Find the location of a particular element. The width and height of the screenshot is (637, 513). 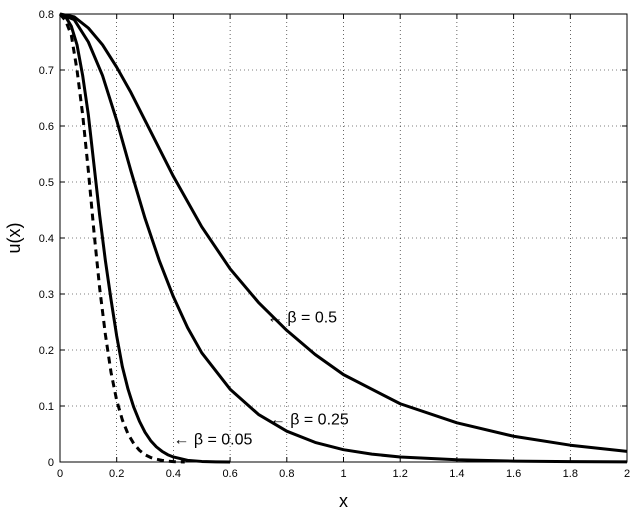

x-tick-label: 0.2 is located at coordinates (116, 474).